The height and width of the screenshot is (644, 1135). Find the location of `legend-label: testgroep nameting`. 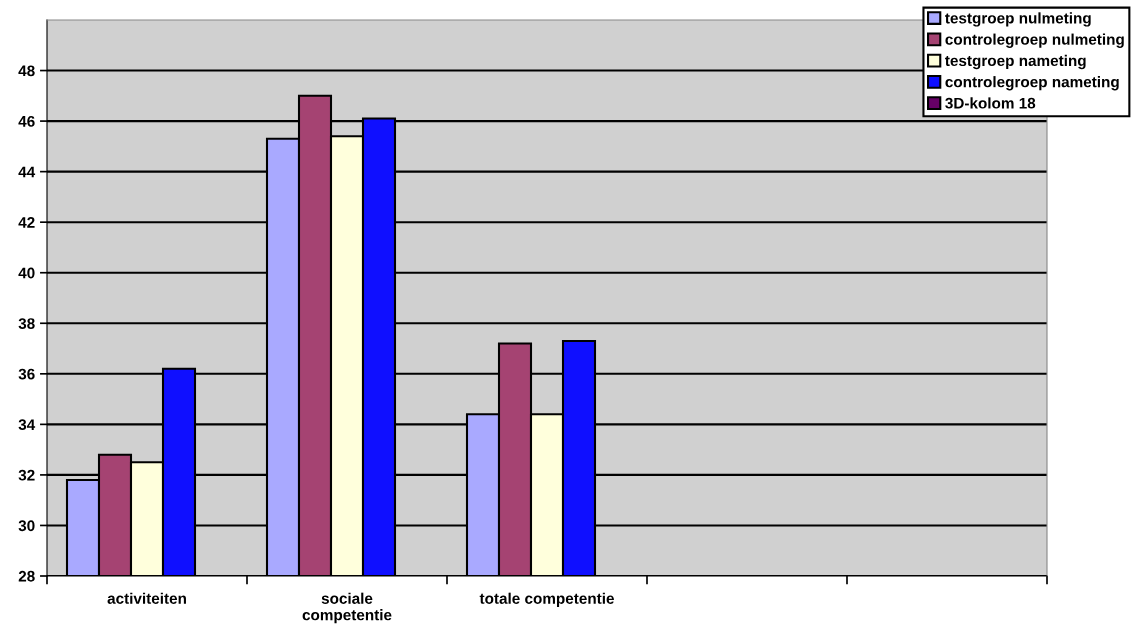

legend-label: testgroep nameting is located at coordinates (1015, 62).